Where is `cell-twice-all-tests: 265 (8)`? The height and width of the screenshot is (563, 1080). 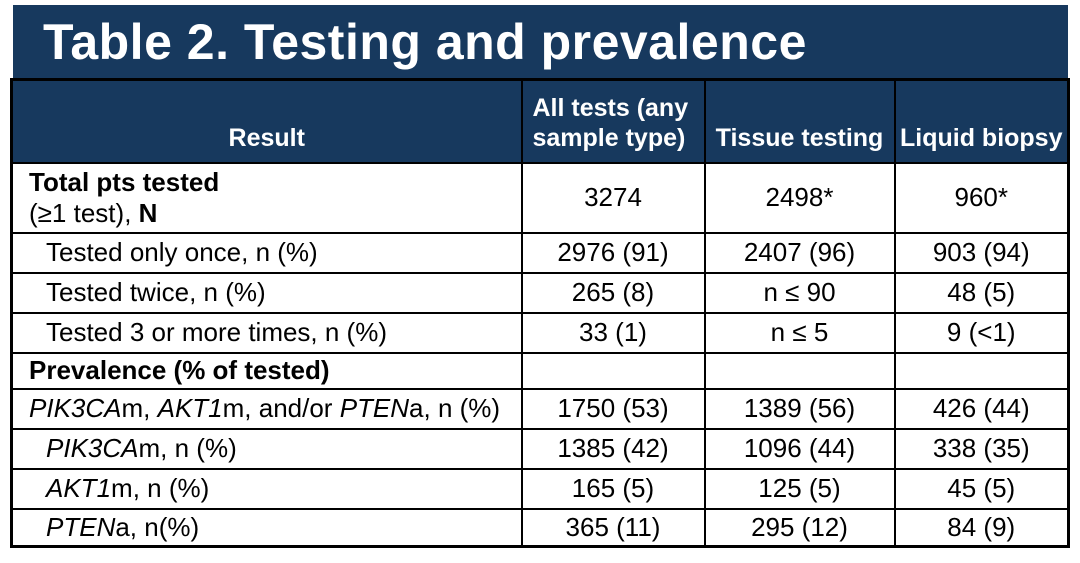 cell-twice-all-tests: 265 (8) is located at coordinates (613, 292).